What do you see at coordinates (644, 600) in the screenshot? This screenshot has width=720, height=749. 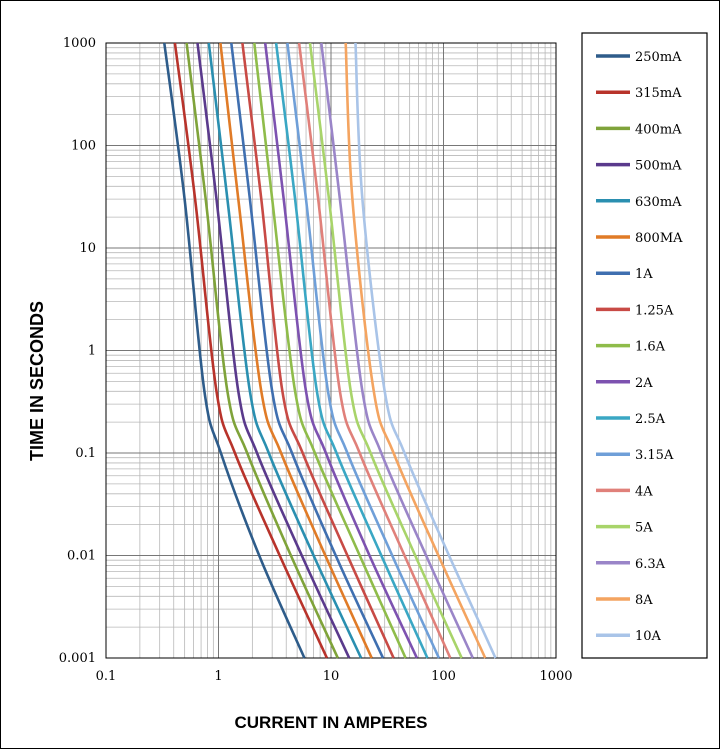 I see `legend-label: 8A` at bounding box center [644, 600].